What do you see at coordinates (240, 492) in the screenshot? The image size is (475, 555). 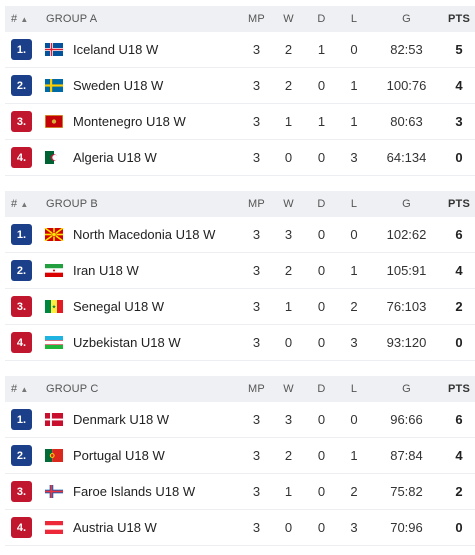 I see `table-row: 3. Faroe Islands U18 W 3 1 0 2 75:82 2` at bounding box center [240, 492].